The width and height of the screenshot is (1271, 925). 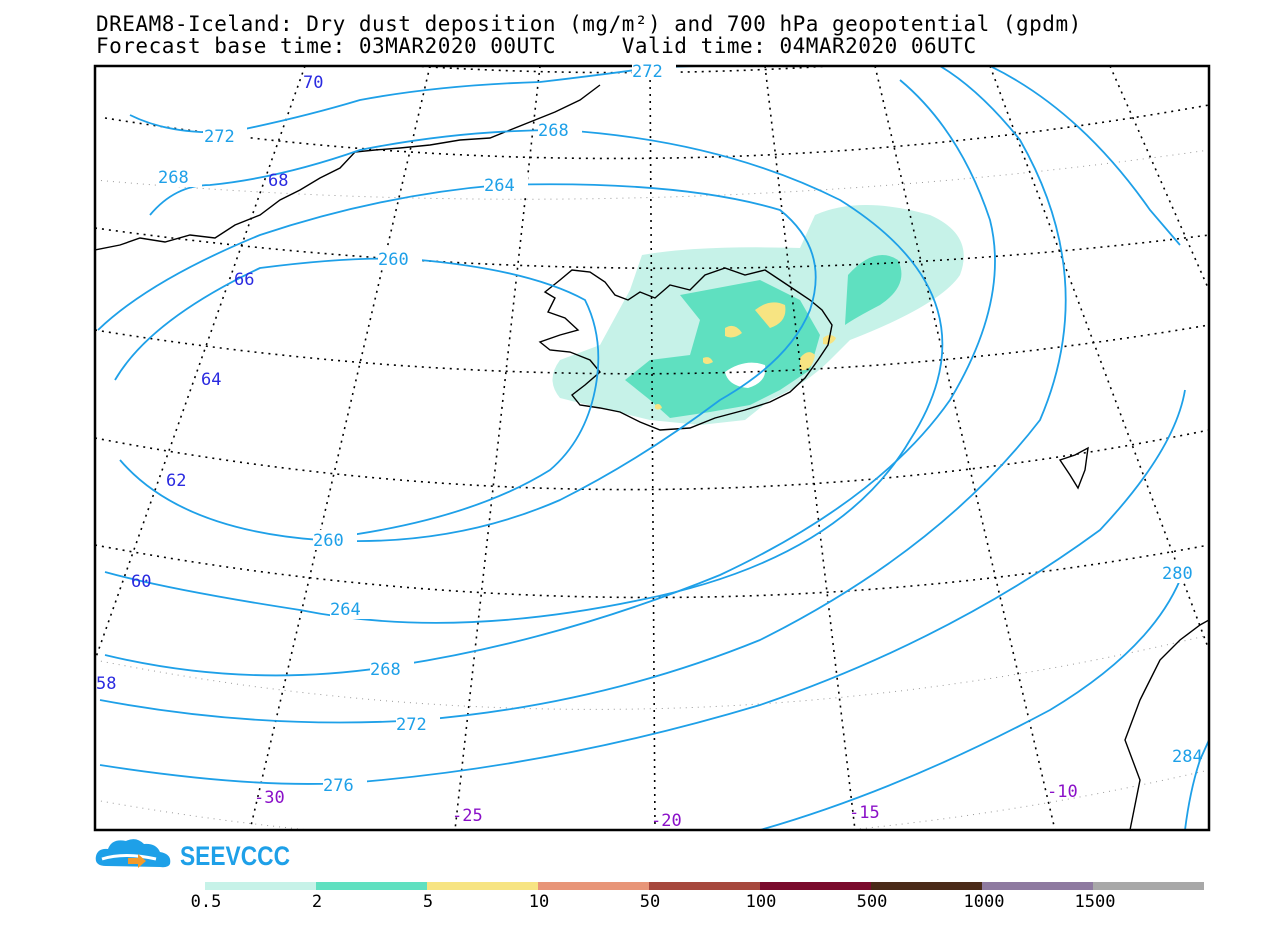 I want to click on legend-color-bar, so click(x=704, y=886).